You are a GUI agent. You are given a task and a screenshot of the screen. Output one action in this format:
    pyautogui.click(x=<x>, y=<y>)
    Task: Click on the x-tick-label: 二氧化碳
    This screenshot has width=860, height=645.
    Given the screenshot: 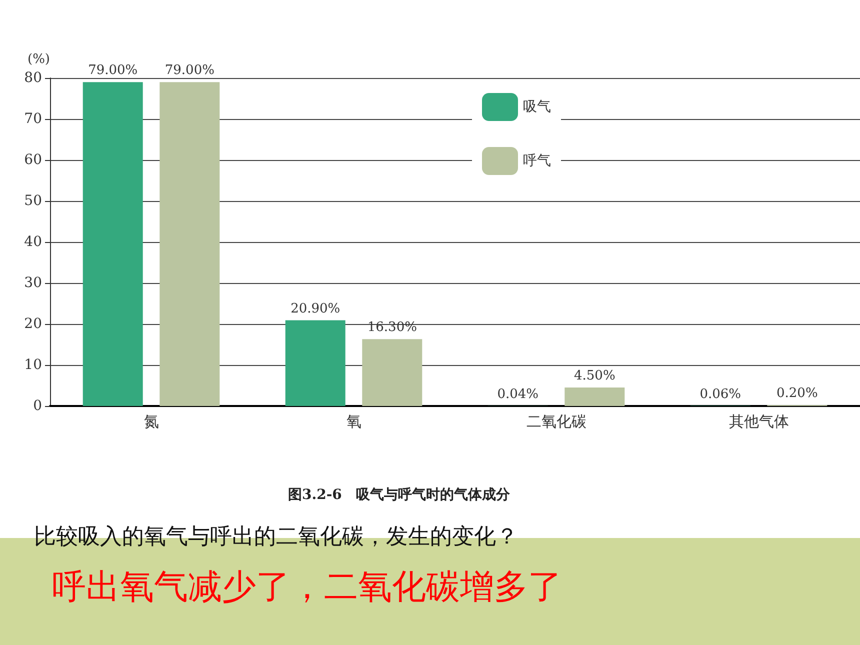 What is the action you would take?
    pyautogui.click(x=556, y=421)
    